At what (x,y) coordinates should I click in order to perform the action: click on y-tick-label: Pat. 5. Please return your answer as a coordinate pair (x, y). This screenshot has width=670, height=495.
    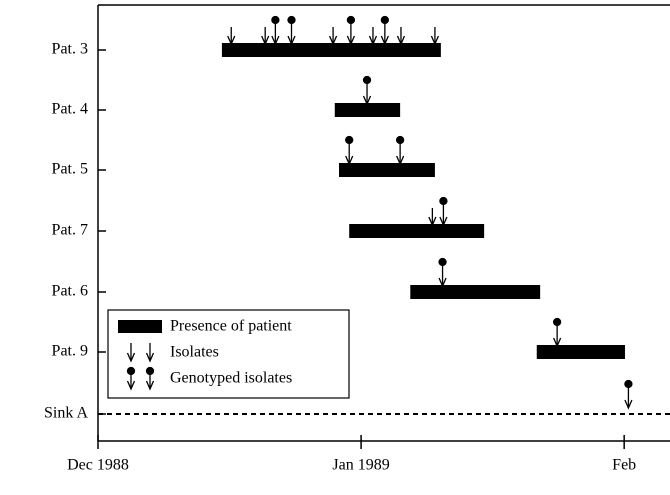
    Looking at the image, I should click on (70, 169).